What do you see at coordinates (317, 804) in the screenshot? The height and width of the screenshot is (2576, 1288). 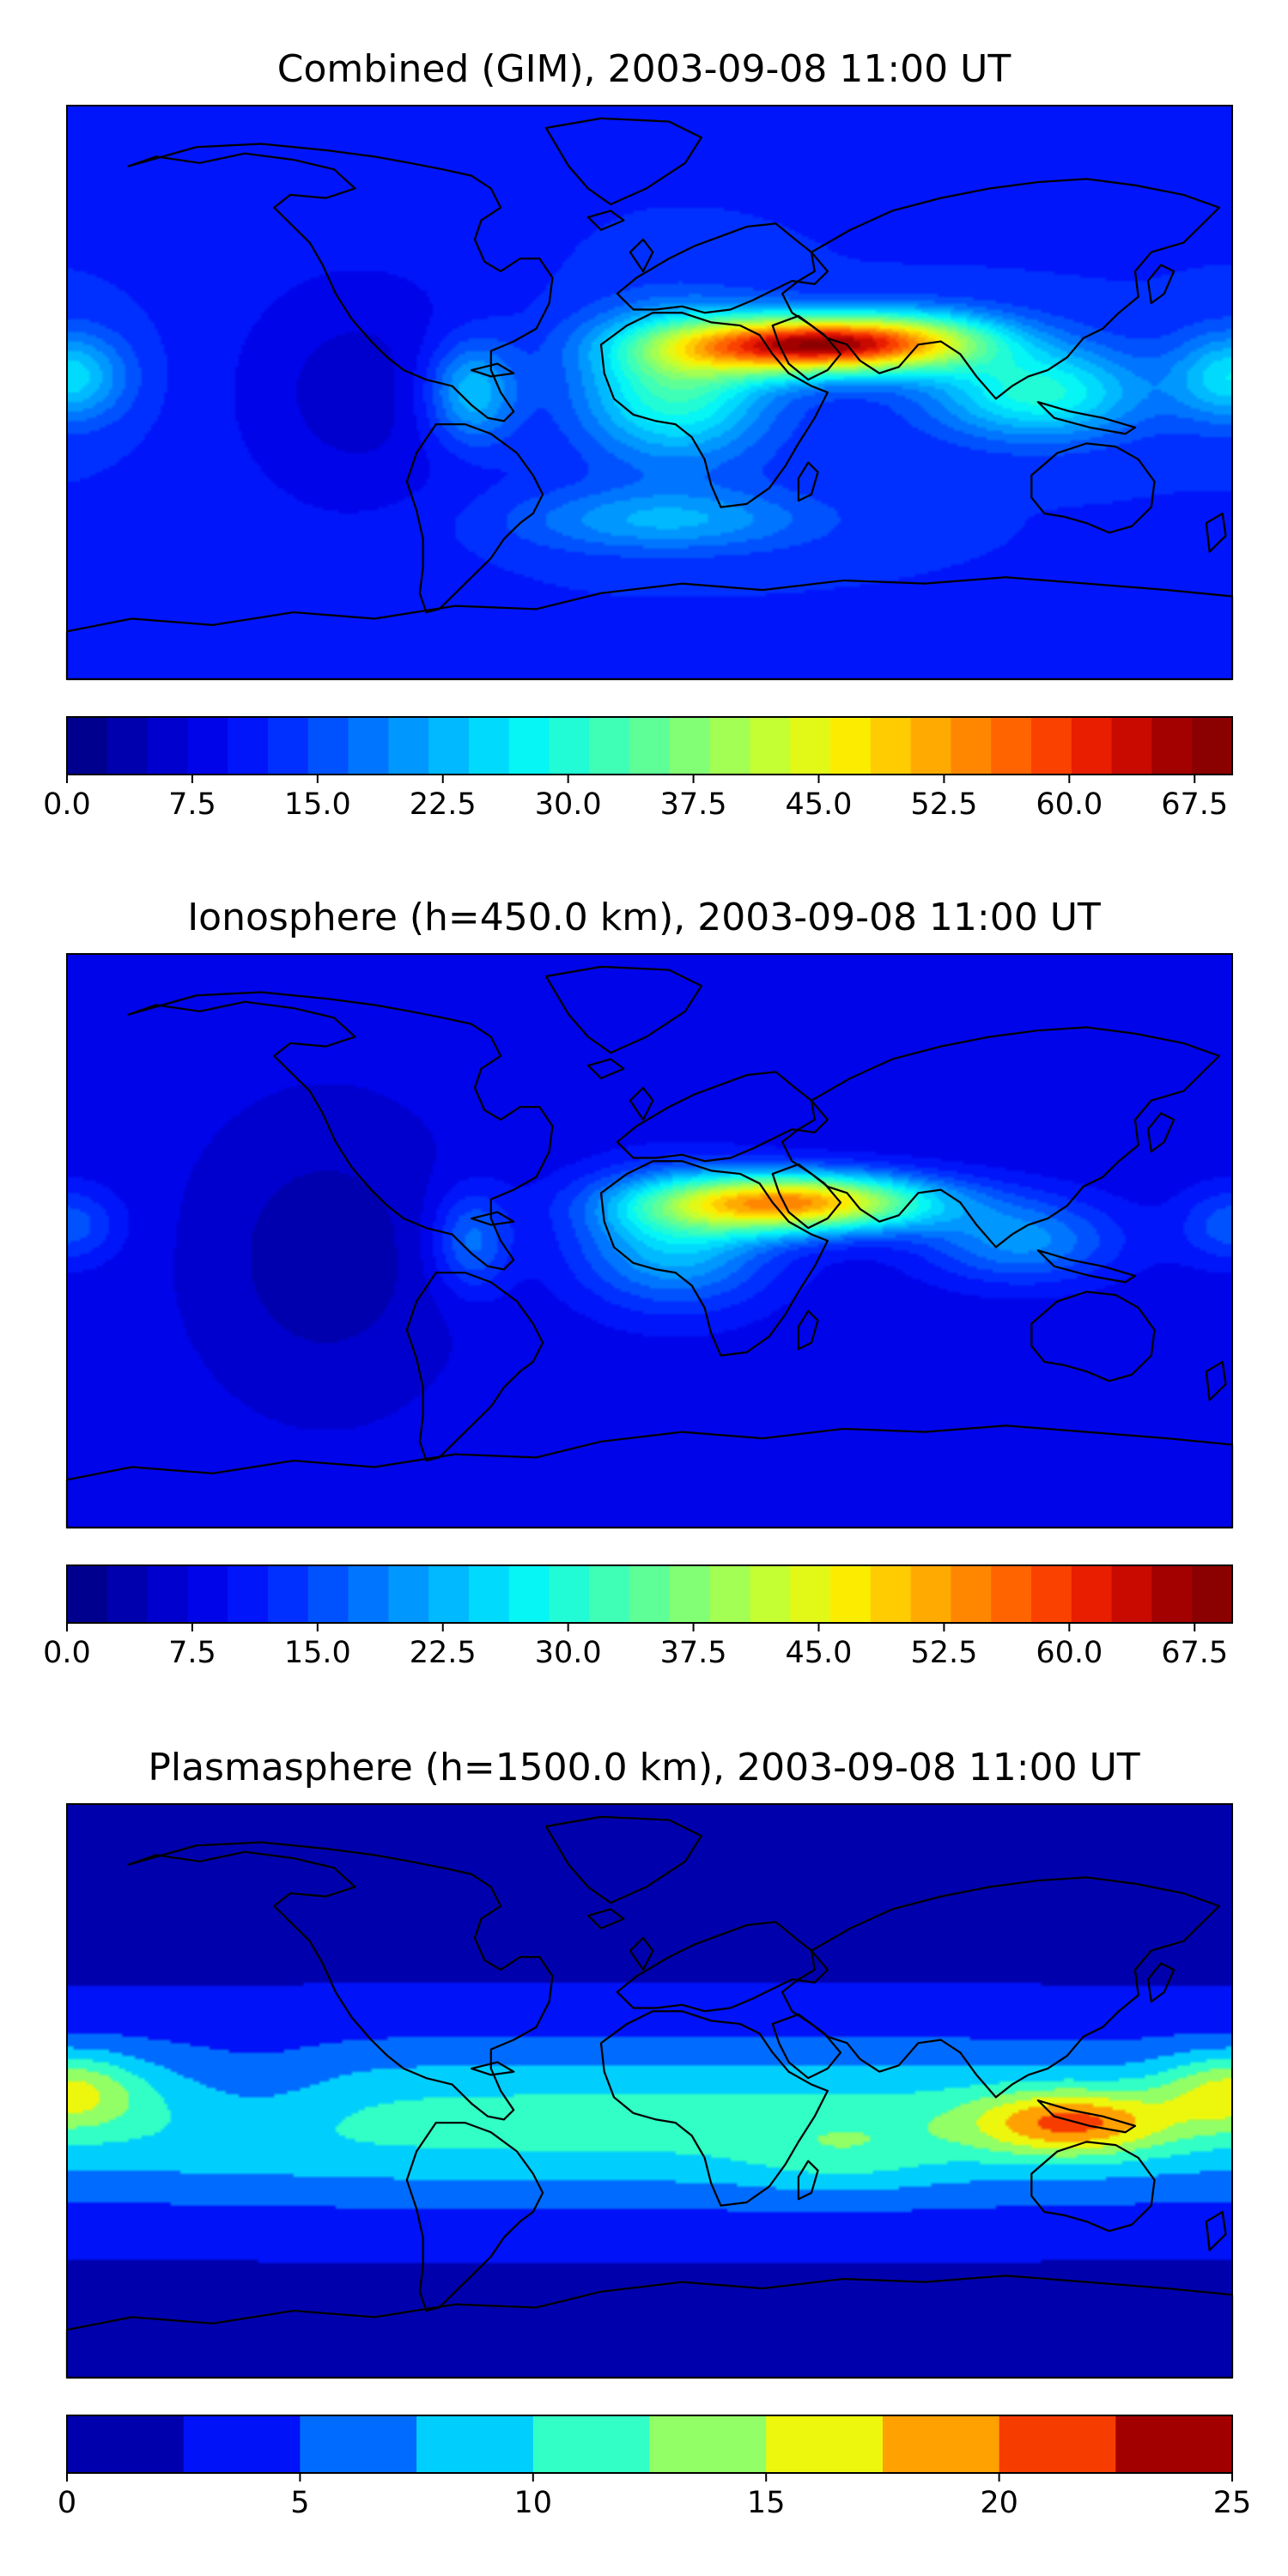 I see `colorbar-tick-label: 15.0` at bounding box center [317, 804].